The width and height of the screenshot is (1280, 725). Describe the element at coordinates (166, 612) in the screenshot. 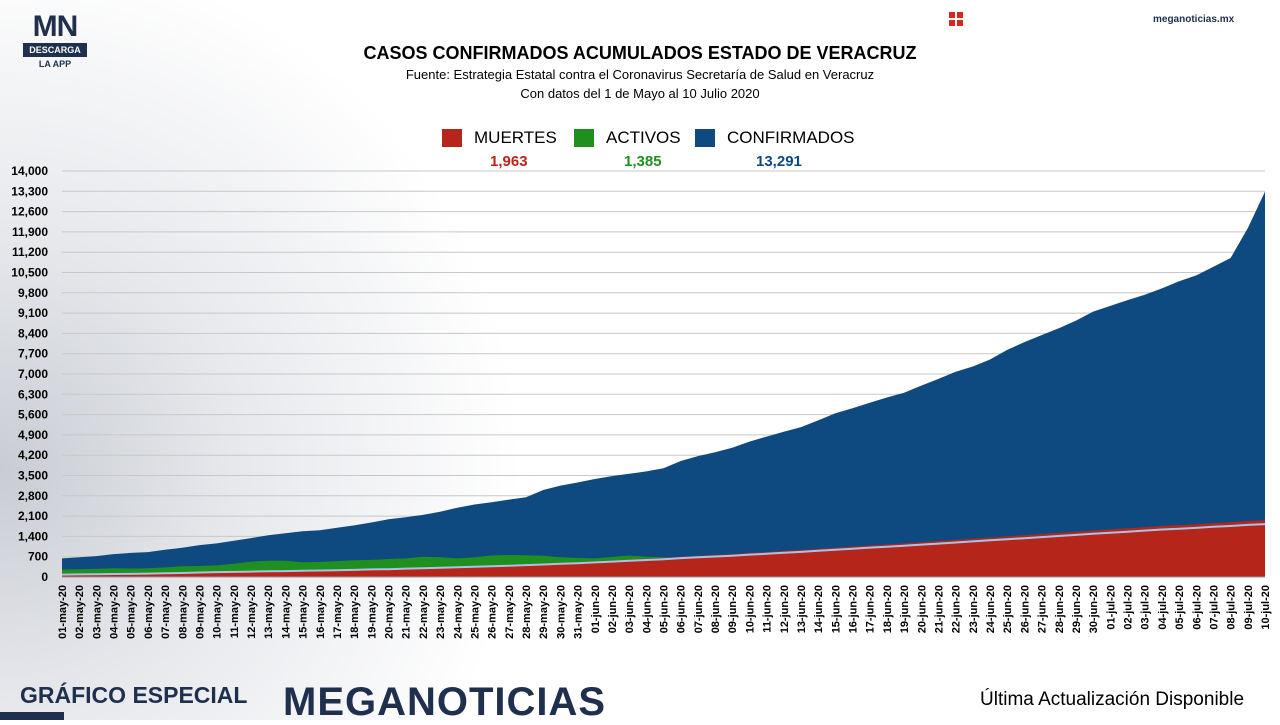

I see `x-tick-label: 07-may-20` at that location.